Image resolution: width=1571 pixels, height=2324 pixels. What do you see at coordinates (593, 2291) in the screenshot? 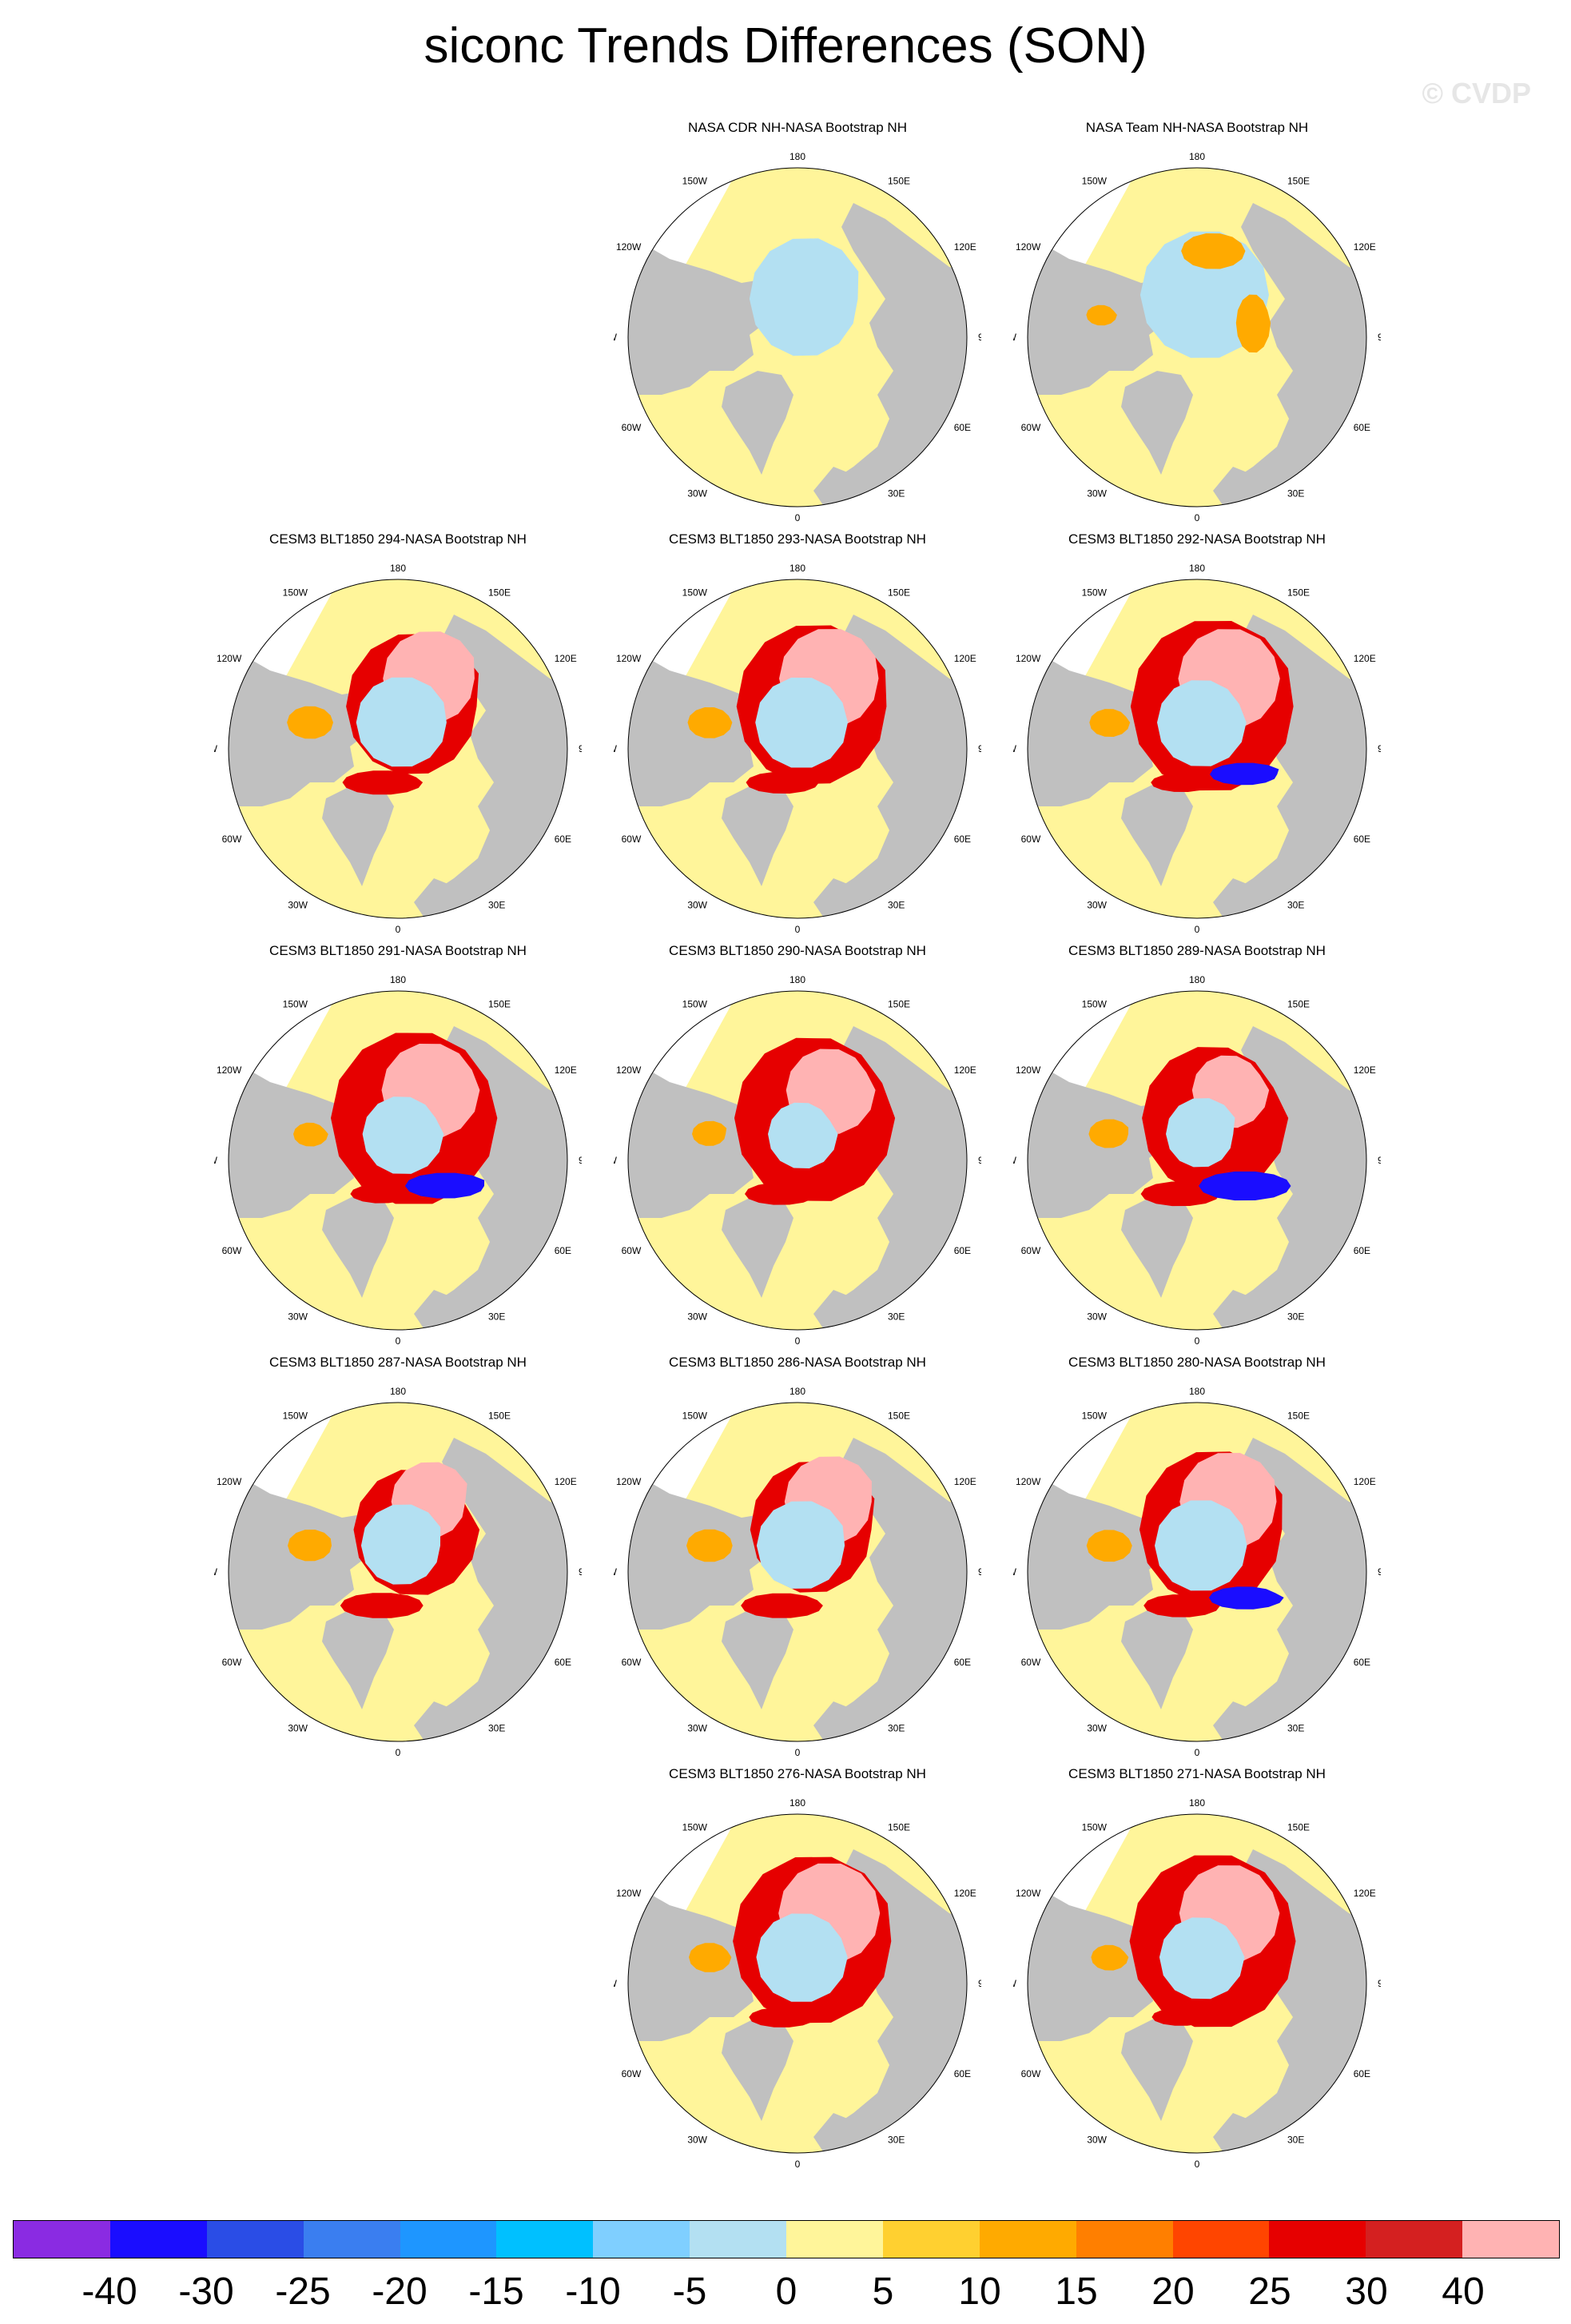
I see `colorbar-tick-label: -10` at bounding box center [593, 2291].